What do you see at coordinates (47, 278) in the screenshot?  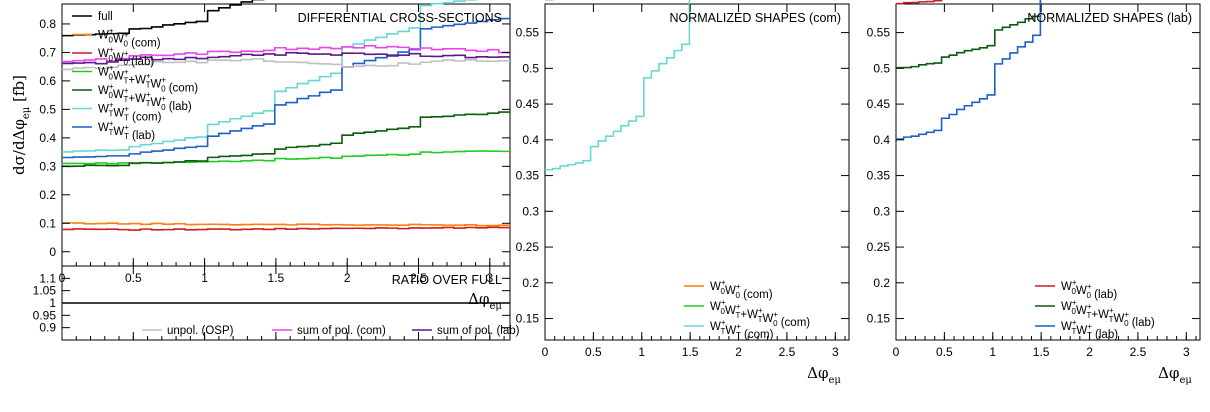 I see `y-tick-label: 1.1` at bounding box center [47, 278].